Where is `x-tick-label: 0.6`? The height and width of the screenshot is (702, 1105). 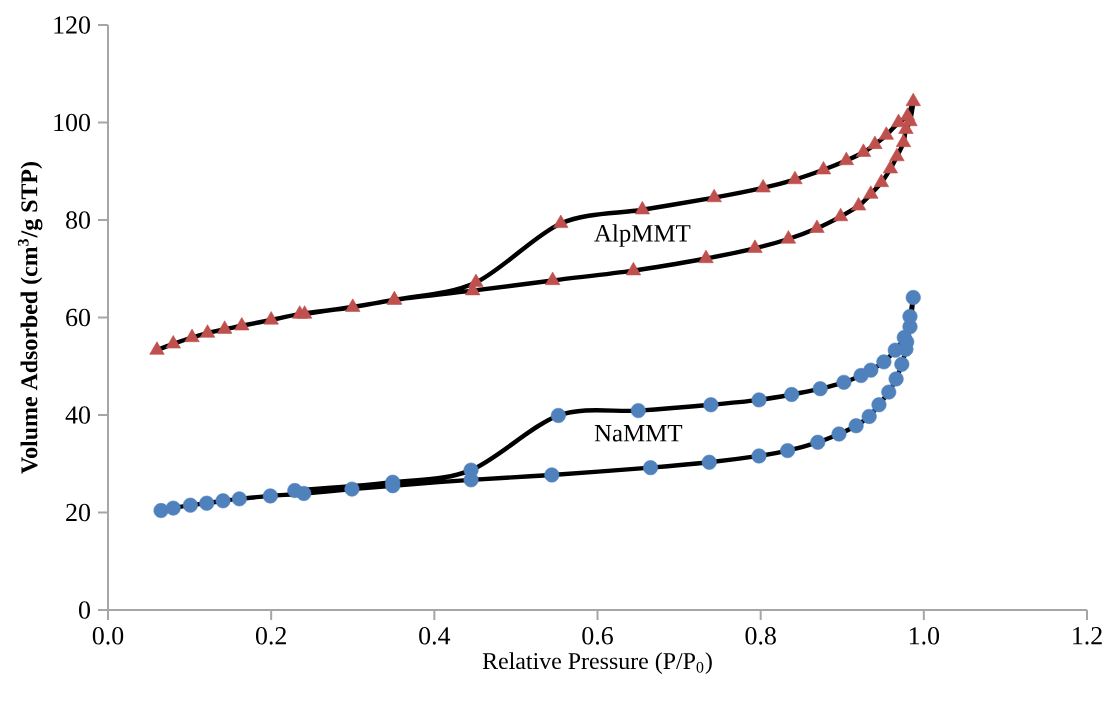
x-tick-label: 0.6 is located at coordinates (597, 636).